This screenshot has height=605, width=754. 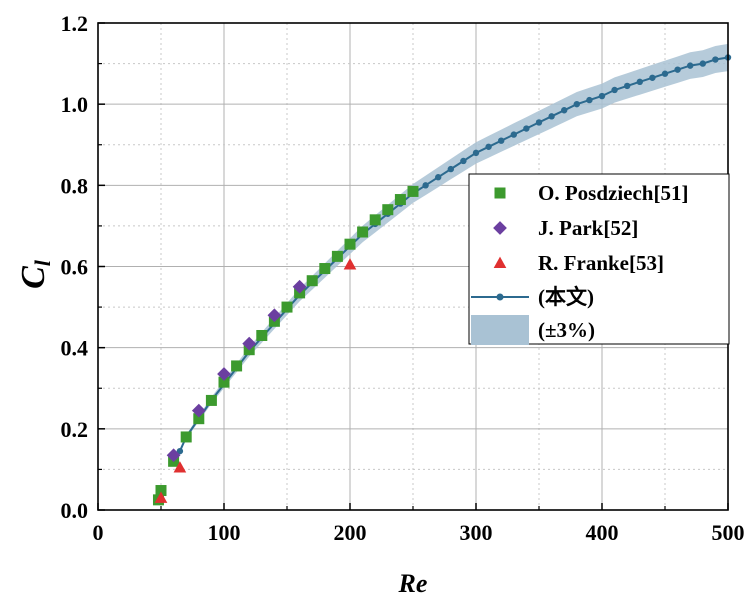 I want to click on x-tick-label: 100, so click(x=224, y=532).